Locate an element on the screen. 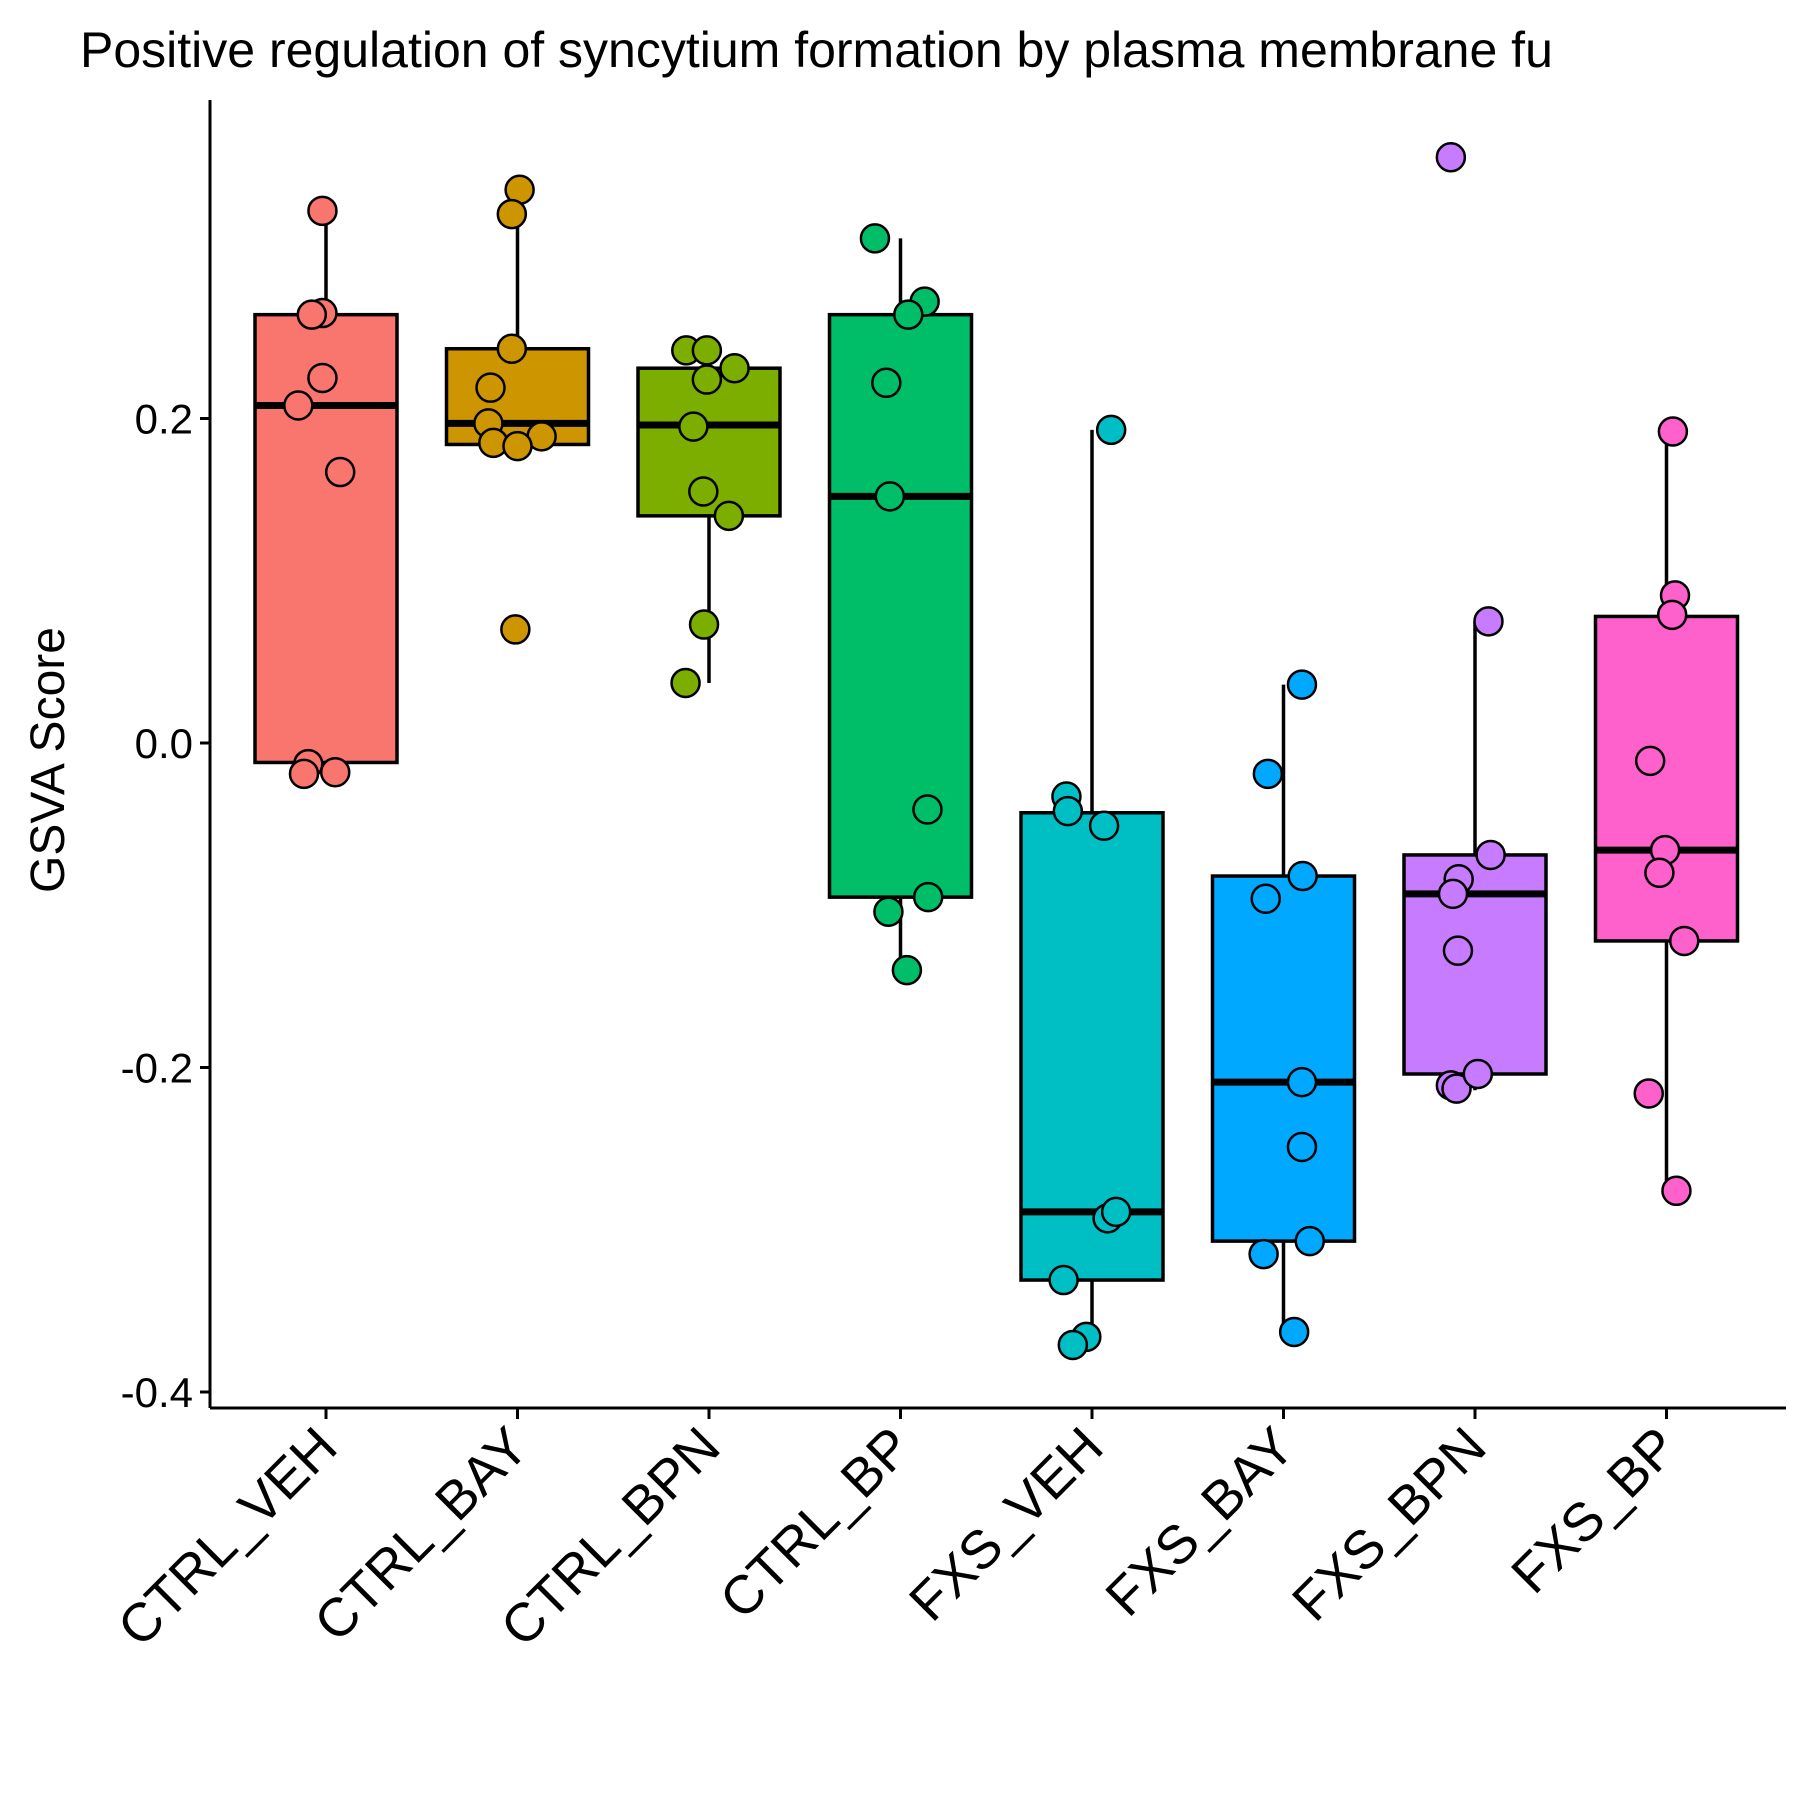 The width and height of the screenshot is (1800, 1800). box-group-ctrl-bpn is located at coordinates (709, 517).